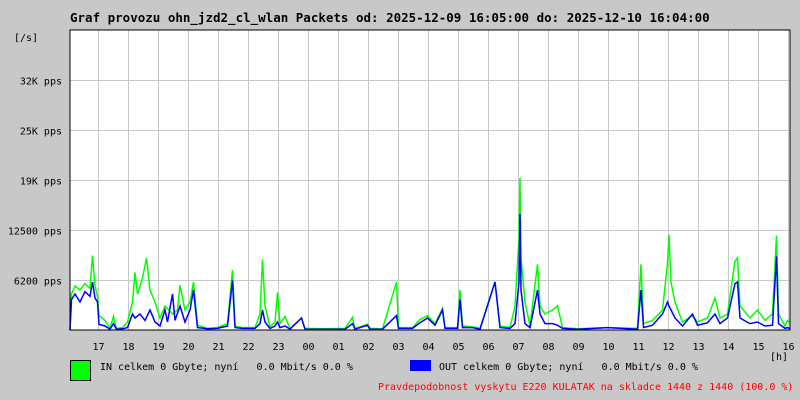 The height and width of the screenshot is (400, 800). I want to click on x-tick-label: 00, so click(308, 347).